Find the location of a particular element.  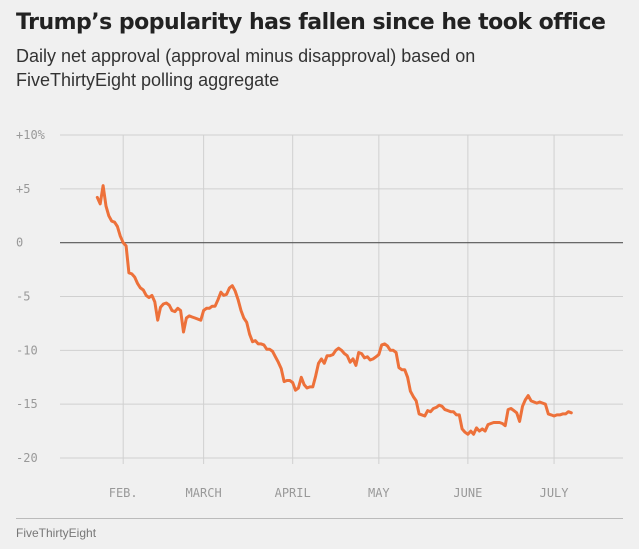

y-tick-label: -5 is located at coordinates (23, 297).